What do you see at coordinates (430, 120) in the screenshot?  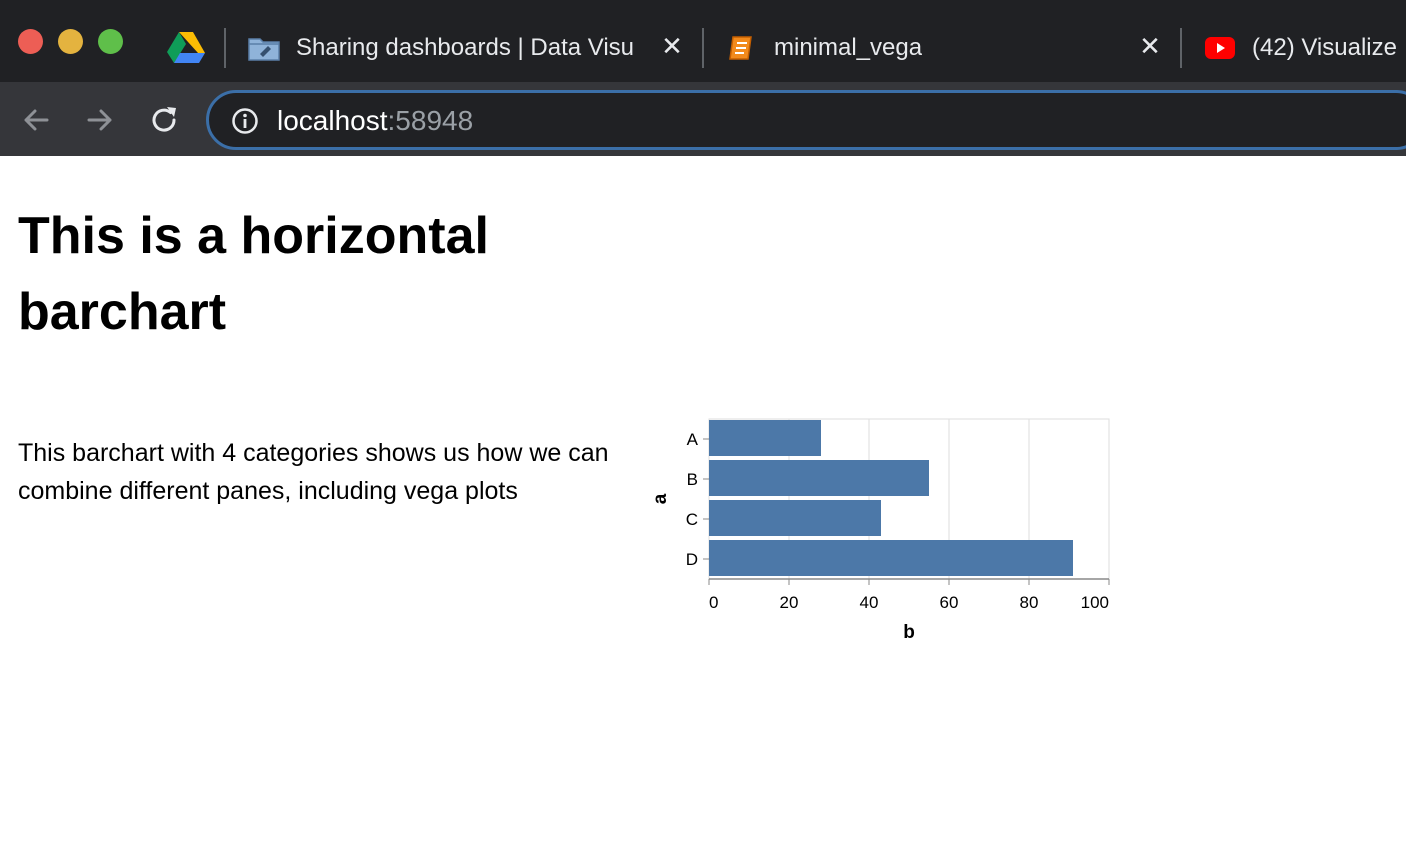 I see `url-port: :58948` at bounding box center [430, 120].